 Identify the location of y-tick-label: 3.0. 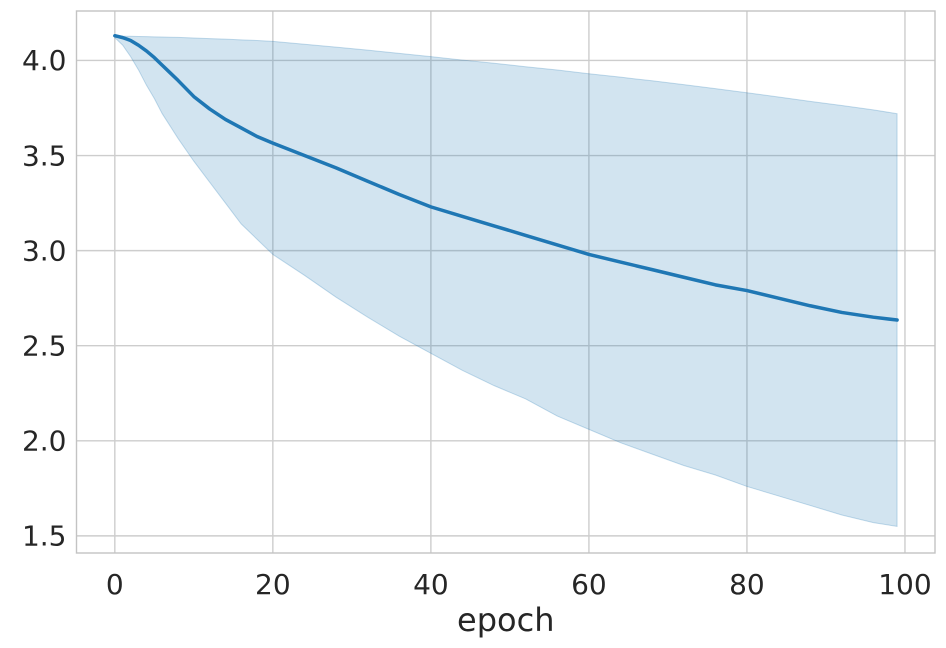
(44, 250).